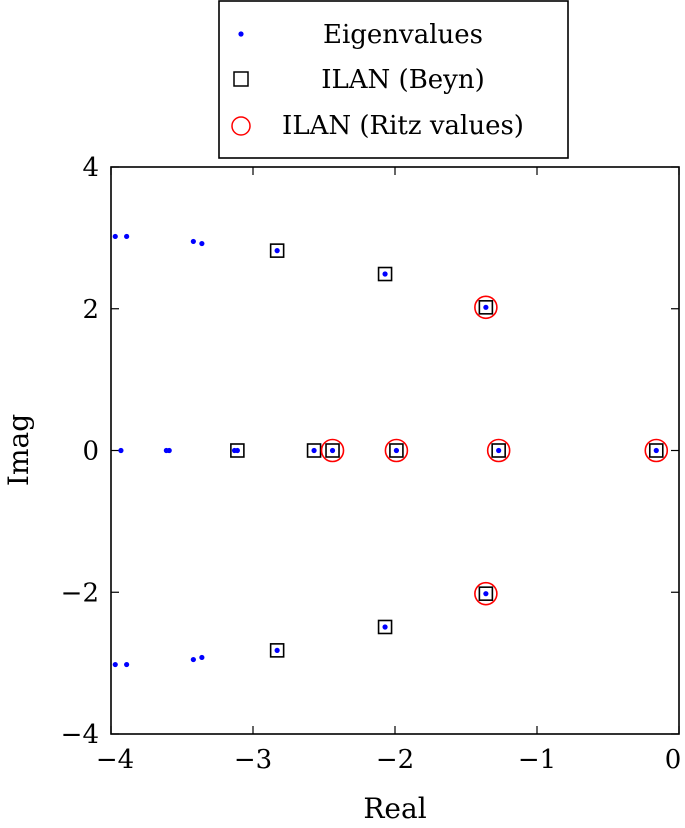  I want to click on legend-eigenvalues-marker, so click(241, 34).